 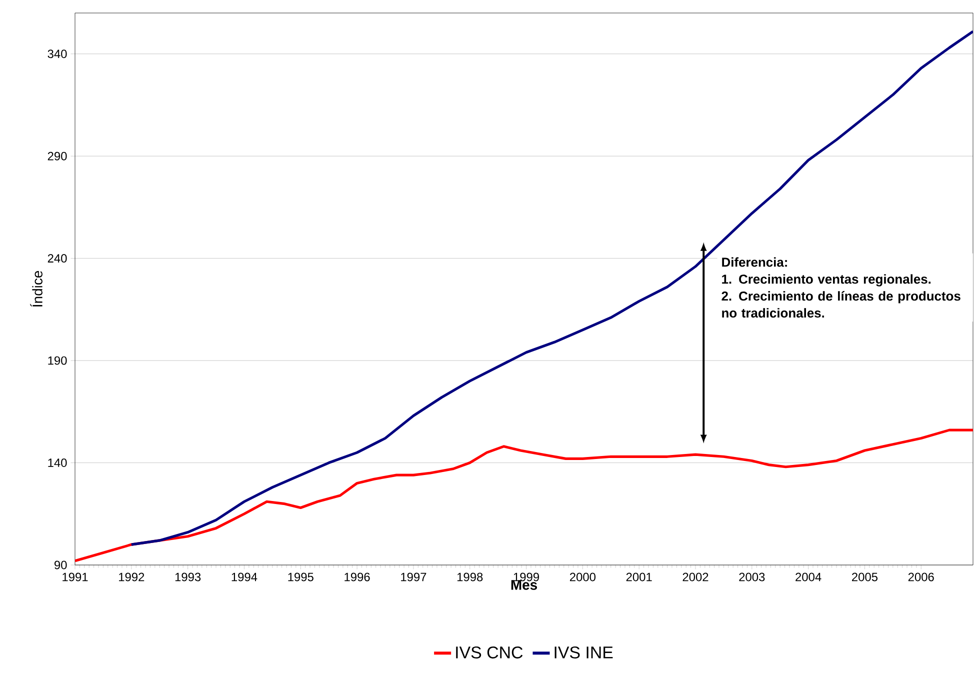 What do you see at coordinates (57, 360) in the screenshot?
I see `y-tick-label: 190` at bounding box center [57, 360].